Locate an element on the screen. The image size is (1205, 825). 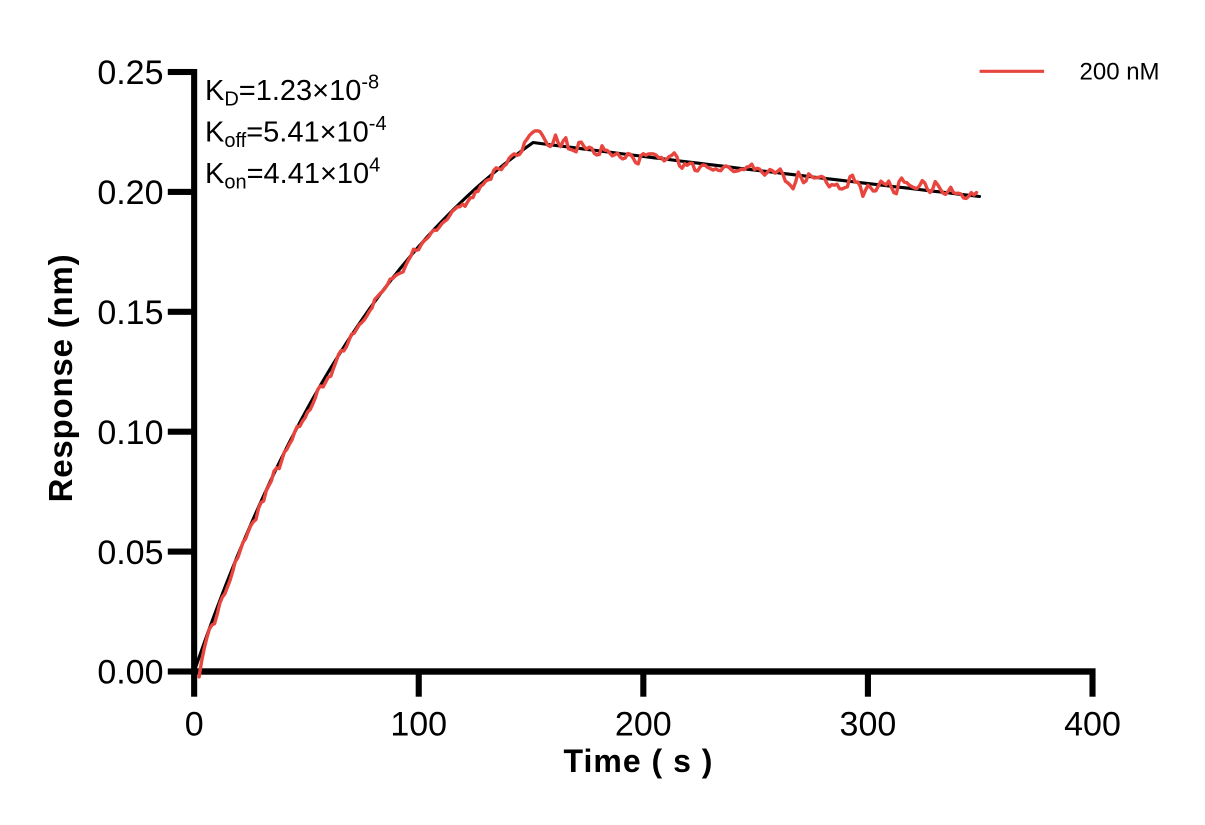
svg-text: 200 nM is located at coordinates (1120, 71).